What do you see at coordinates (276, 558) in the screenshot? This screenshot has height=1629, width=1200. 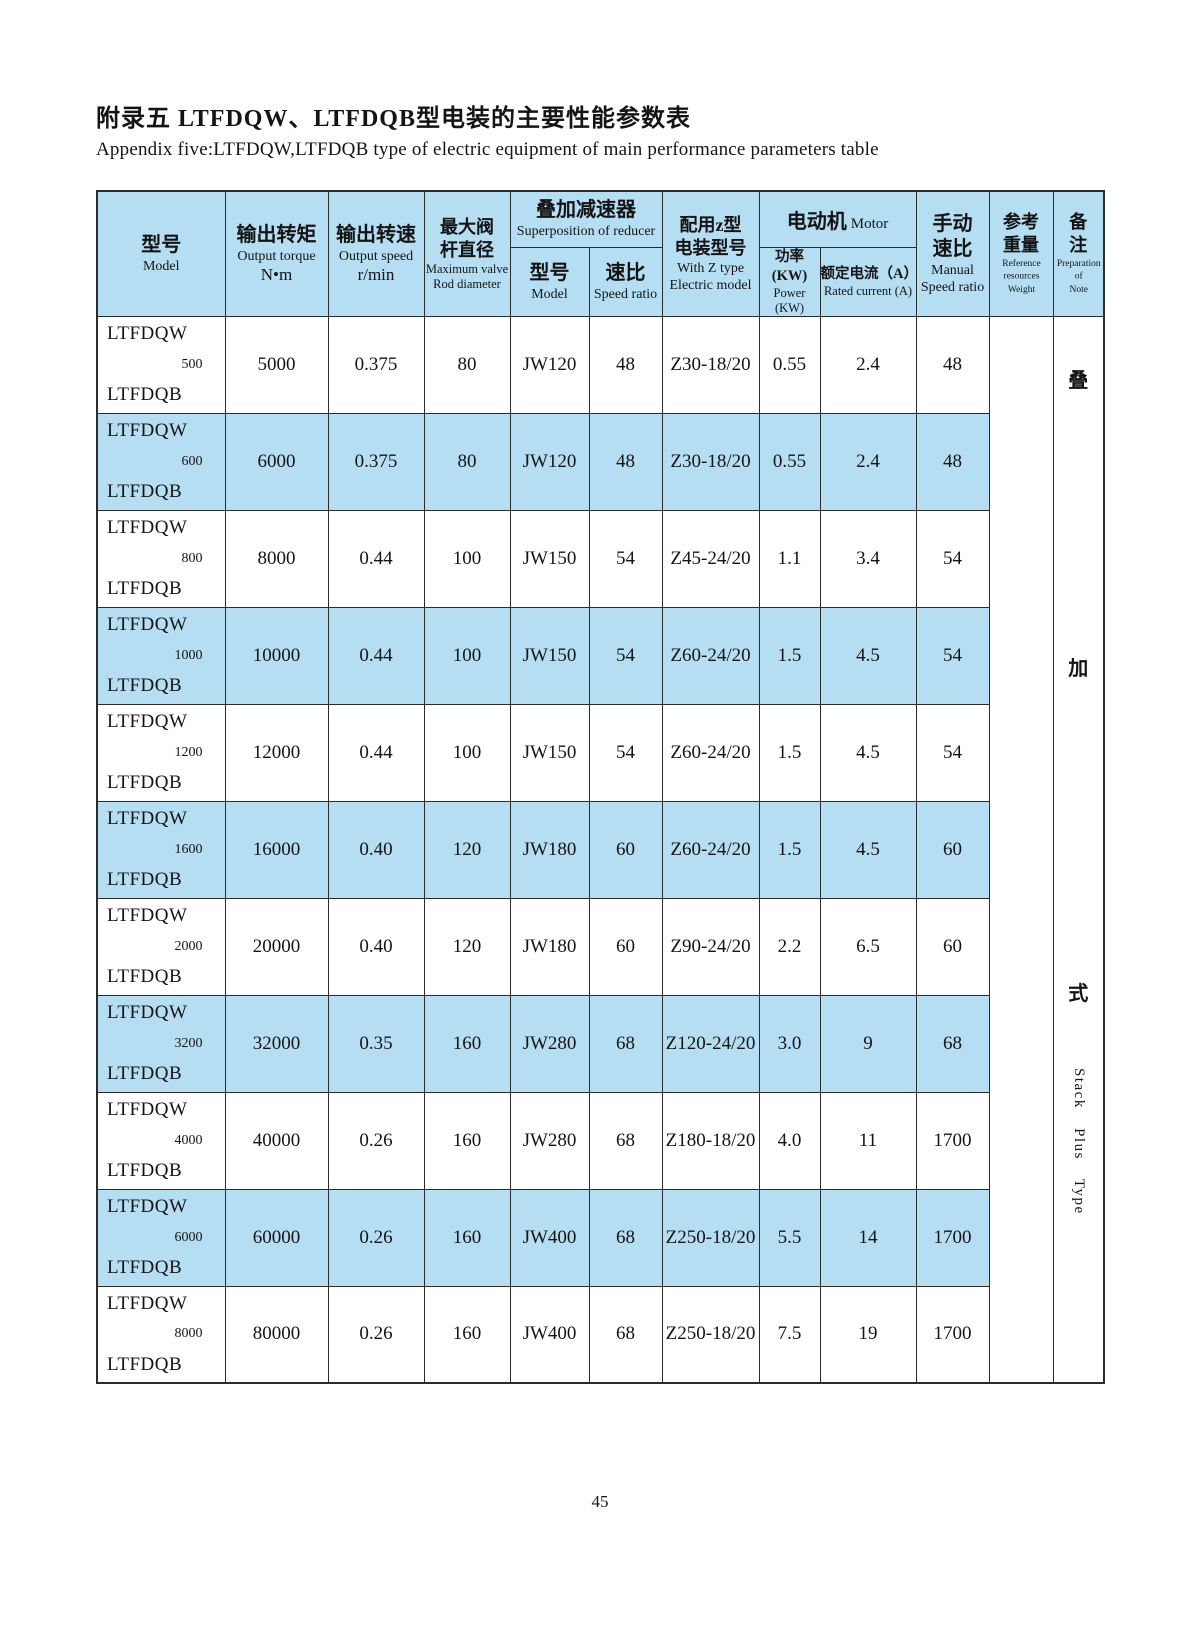 I see `cell-output-torque: 8000` at bounding box center [276, 558].